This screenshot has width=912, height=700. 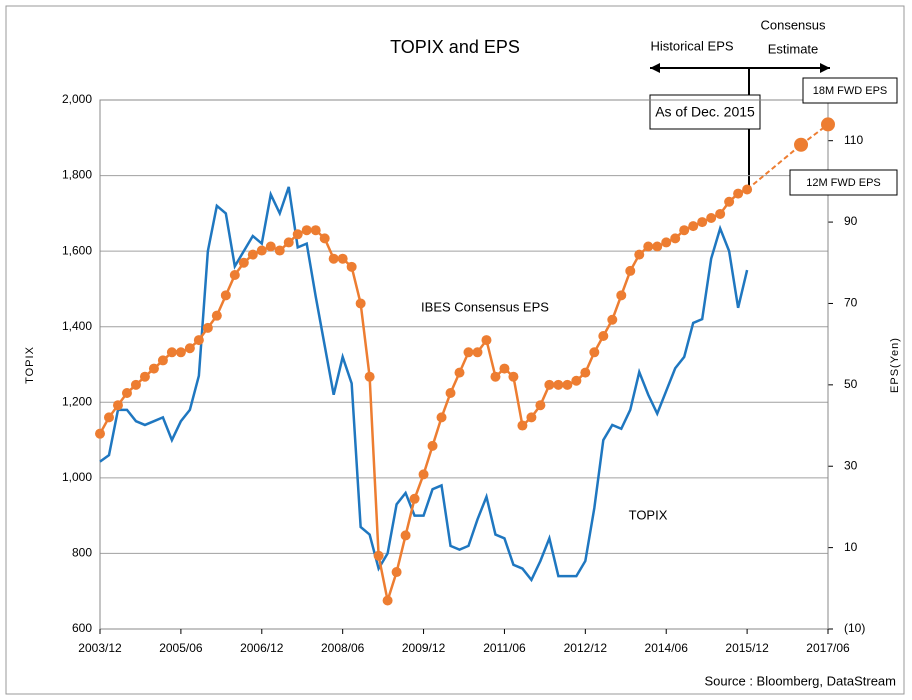 What do you see at coordinates (181, 648) in the screenshot?
I see `x-tick-label: 2005/06` at bounding box center [181, 648].